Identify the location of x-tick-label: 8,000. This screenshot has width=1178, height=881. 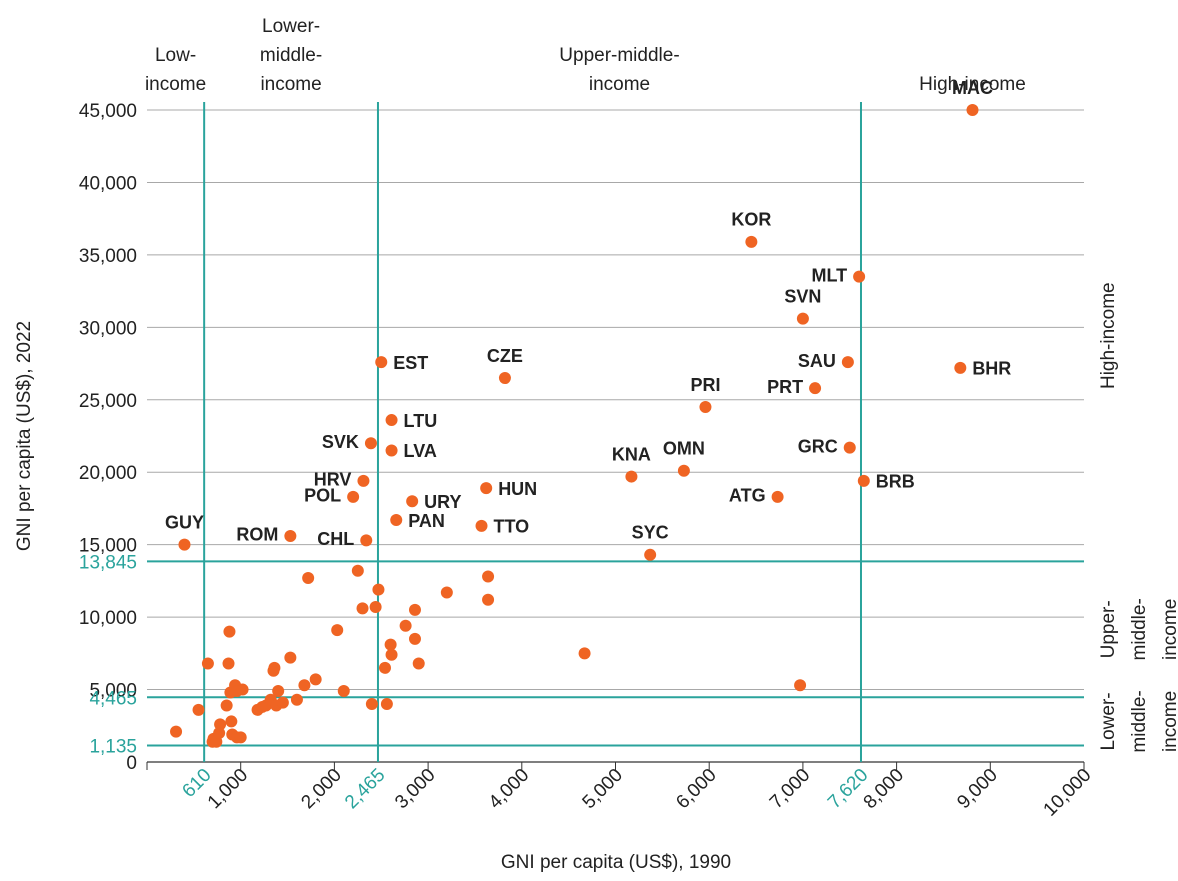
(884, 789).